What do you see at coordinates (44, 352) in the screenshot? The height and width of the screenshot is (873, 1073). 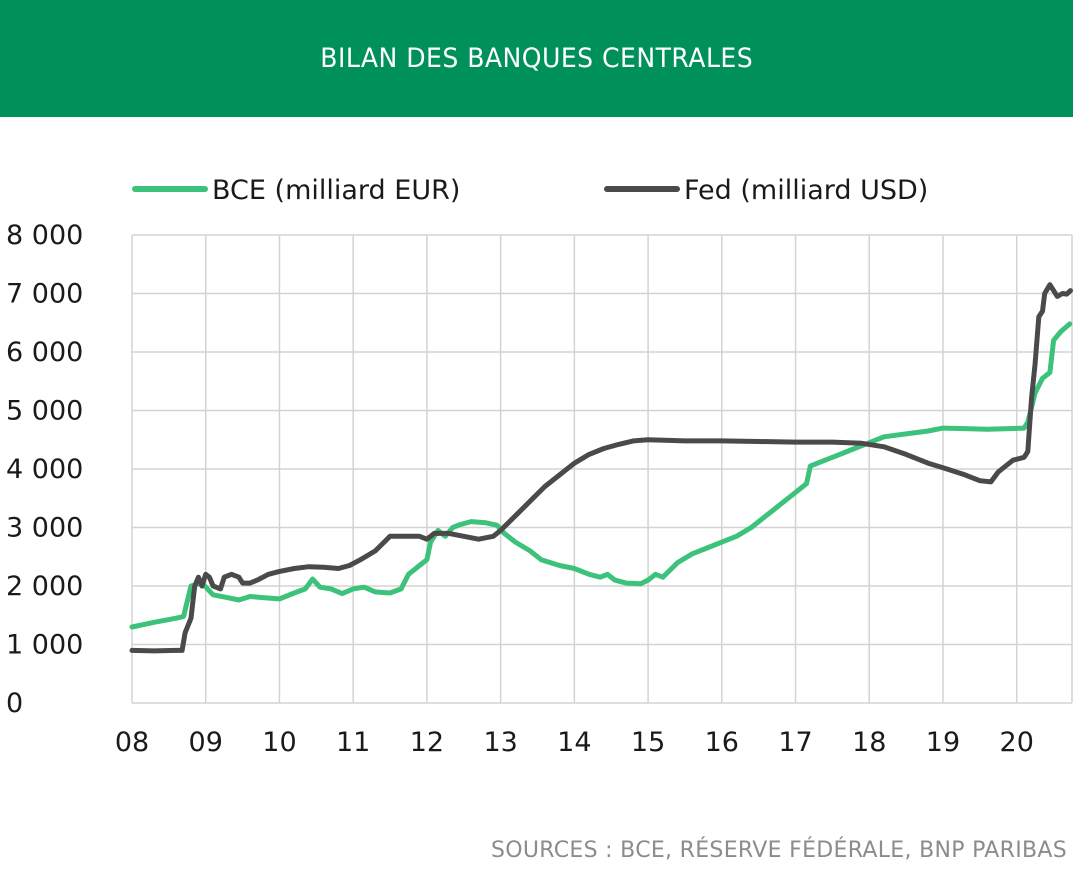 I see `y-tick-label: 6 000` at bounding box center [44, 352].